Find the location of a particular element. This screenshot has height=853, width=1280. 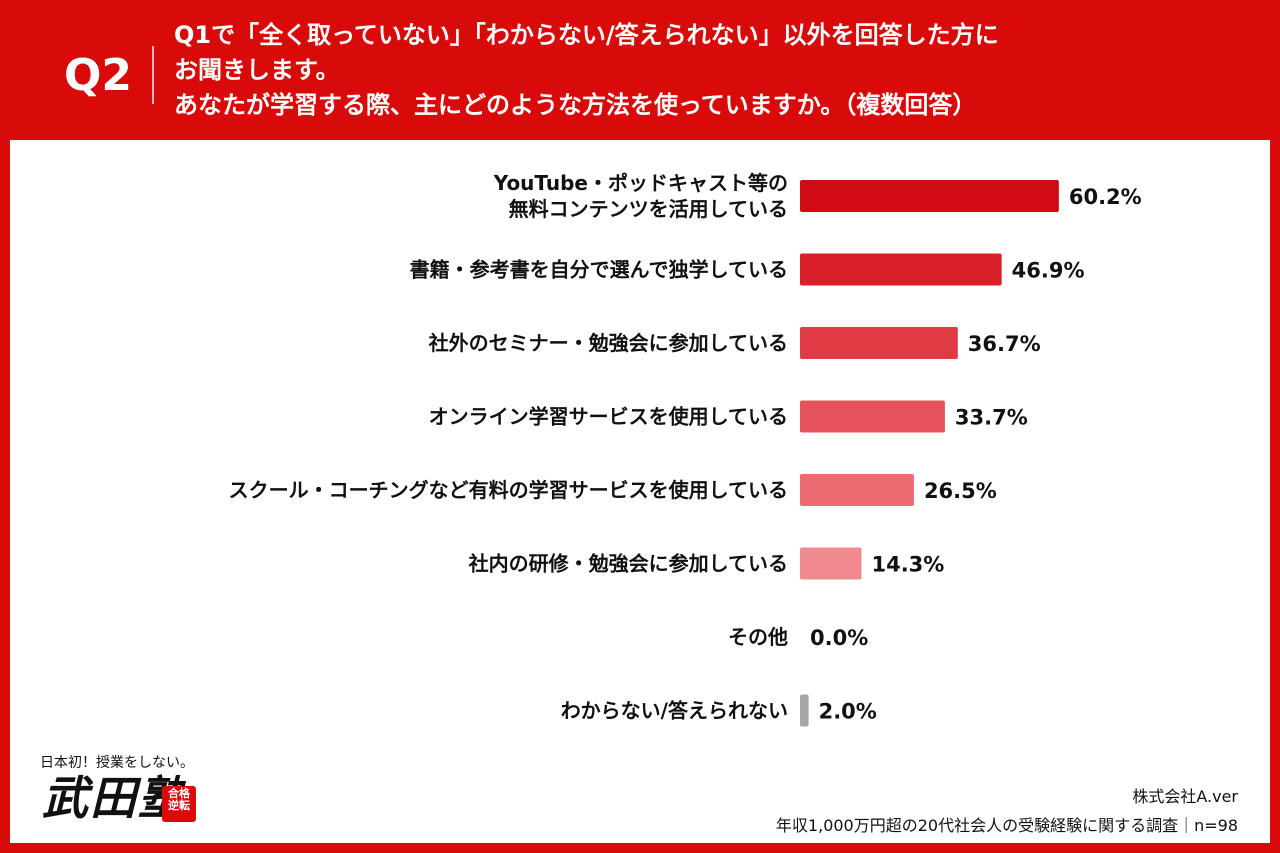

category-label-0-0: YouTube・ポッドキャスト等の is located at coordinates (640, 183).